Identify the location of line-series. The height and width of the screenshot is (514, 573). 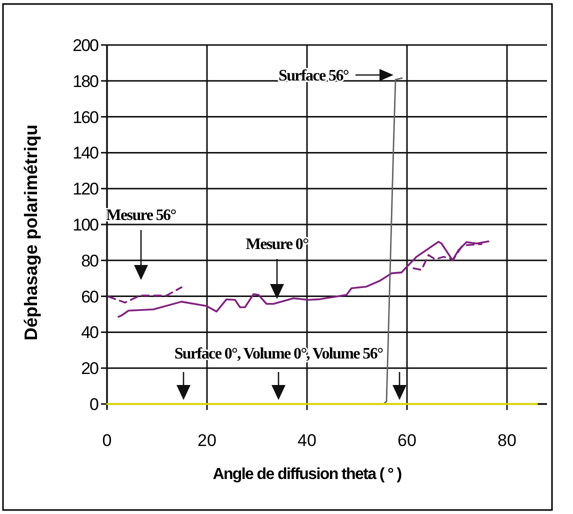
(392, 241).